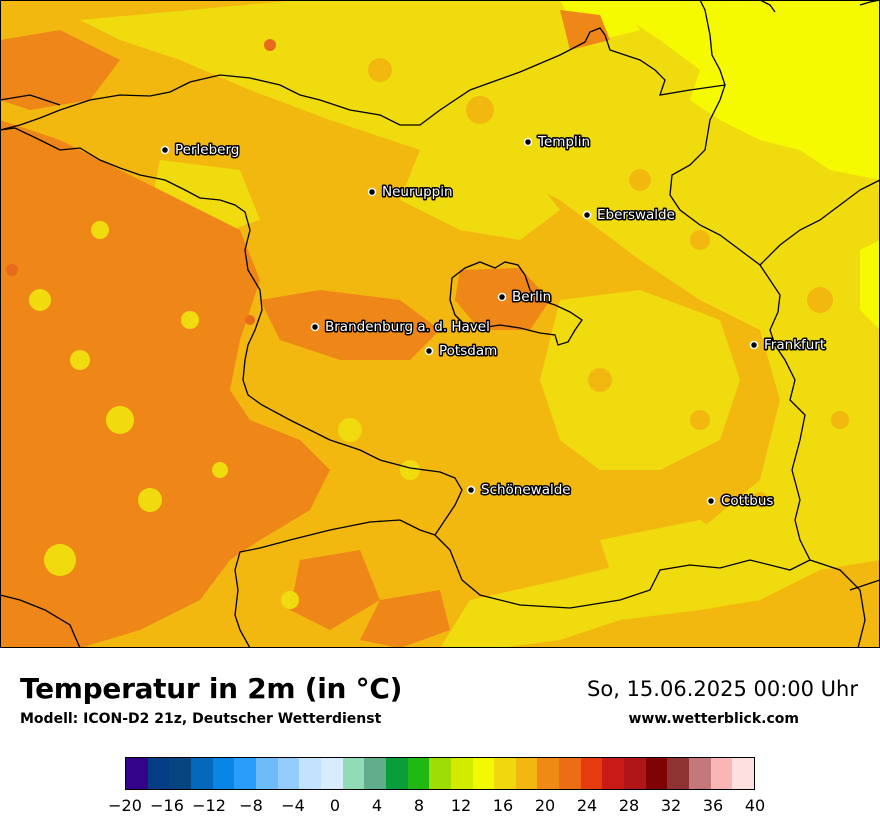 This screenshot has height=830, width=880. Describe the element at coordinates (671, 805) in the screenshot. I see `legend-tick-label: 32` at that location.